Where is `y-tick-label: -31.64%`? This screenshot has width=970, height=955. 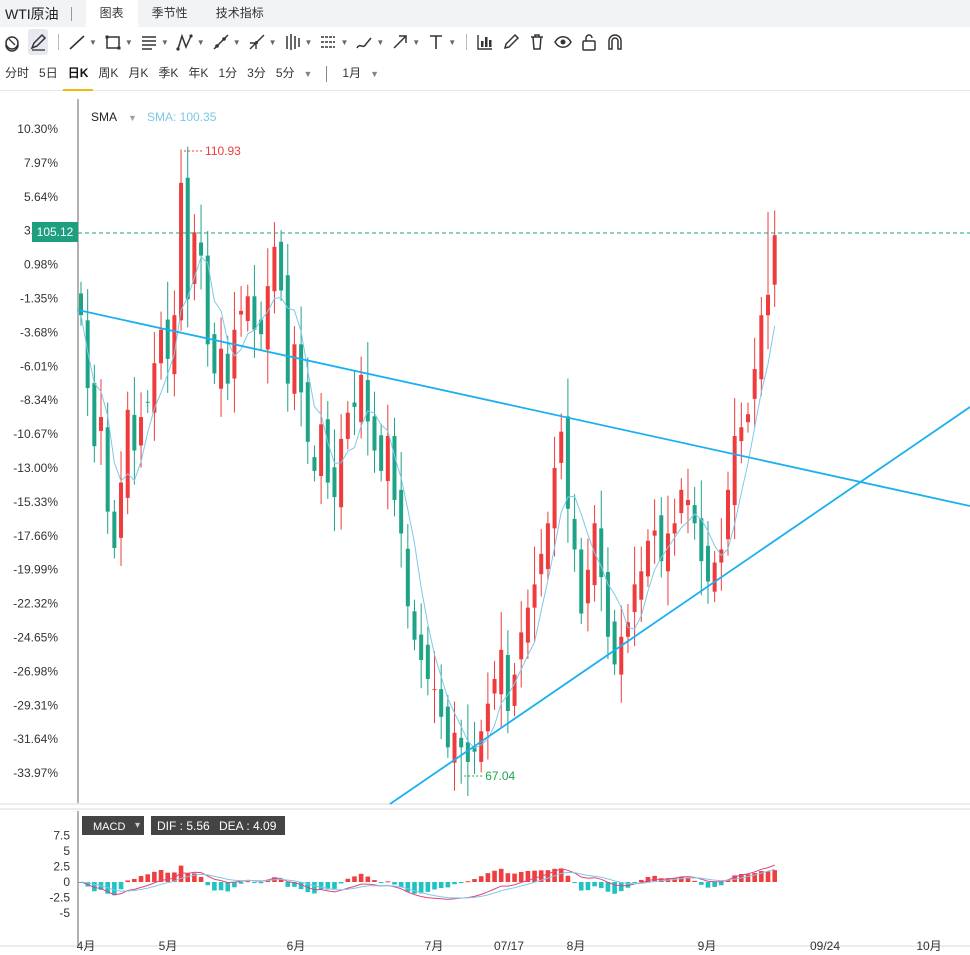
y-tick-label: -31.64% is located at coordinates (35, 739).